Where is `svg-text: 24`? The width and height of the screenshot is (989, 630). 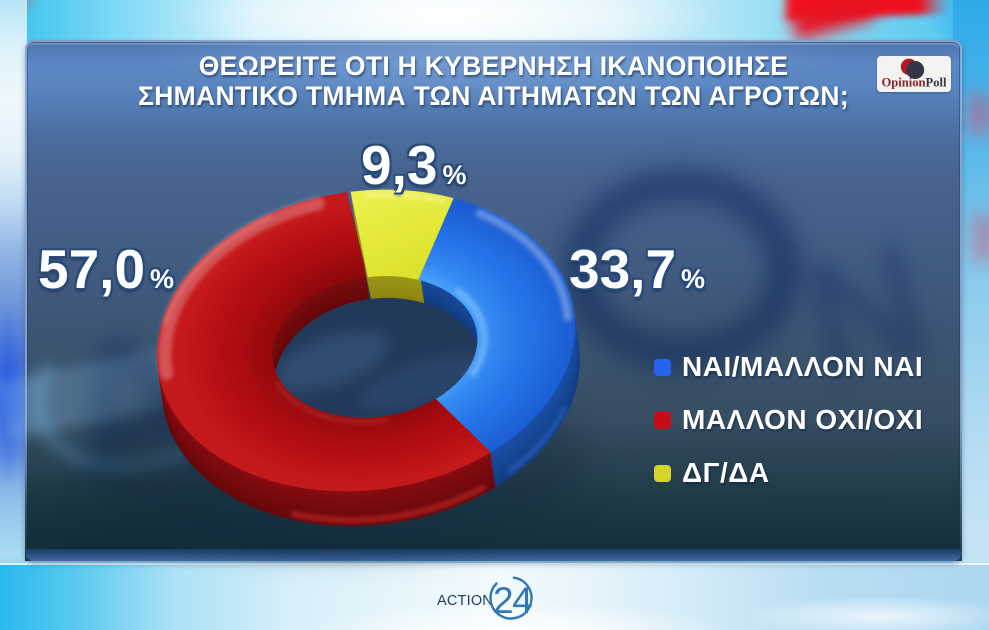
svg-text: 24 is located at coordinates (512, 600).